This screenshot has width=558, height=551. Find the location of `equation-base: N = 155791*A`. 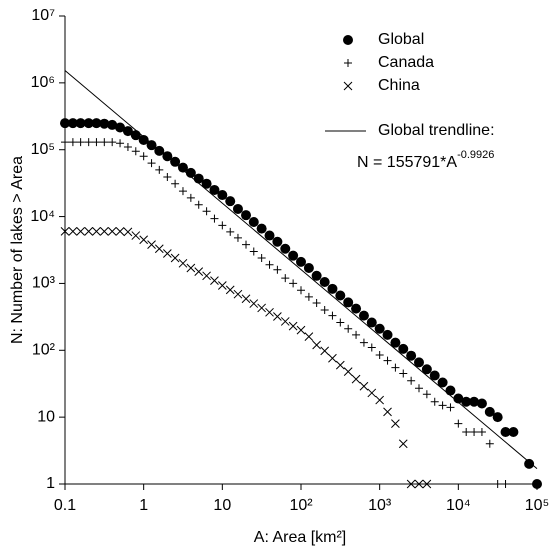

equation-base: N = 155791*A is located at coordinates (407, 162).